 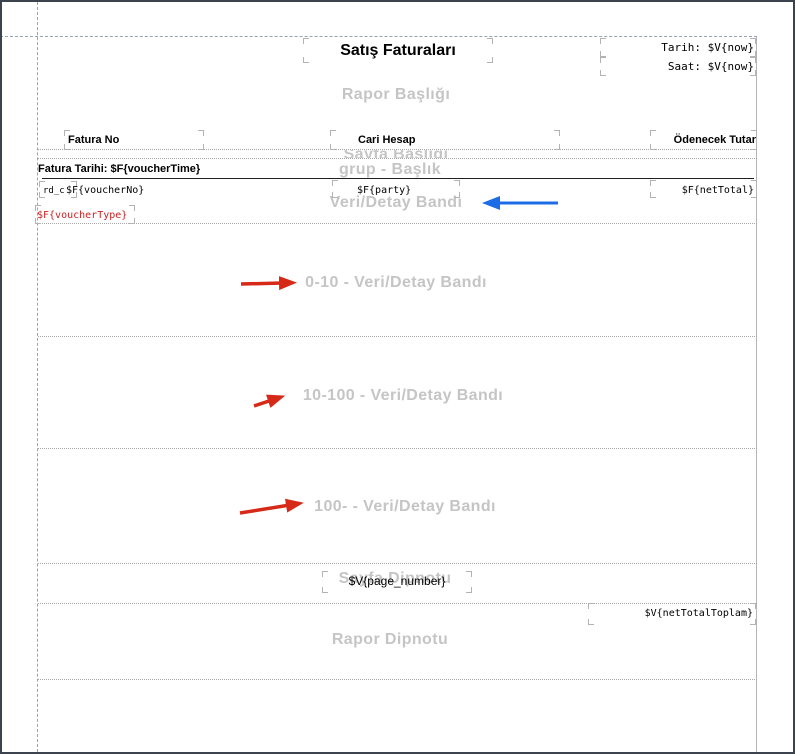 I want to click on band-label-page-header: Sayfa Başlığı, so click(x=396, y=154).